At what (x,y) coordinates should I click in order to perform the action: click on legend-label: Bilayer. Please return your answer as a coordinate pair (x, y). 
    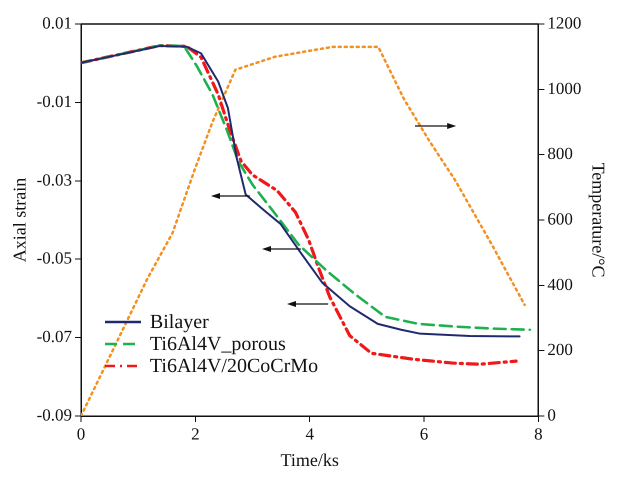
    Looking at the image, I should click on (179, 321).